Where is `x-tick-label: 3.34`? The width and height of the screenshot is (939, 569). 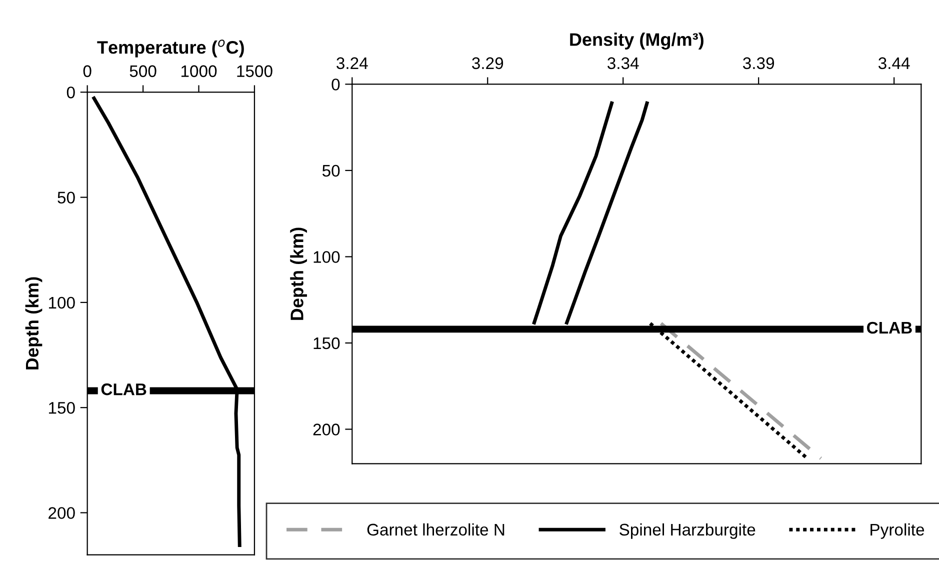 x-tick-label: 3.34 is located at coordinates (623, 63).